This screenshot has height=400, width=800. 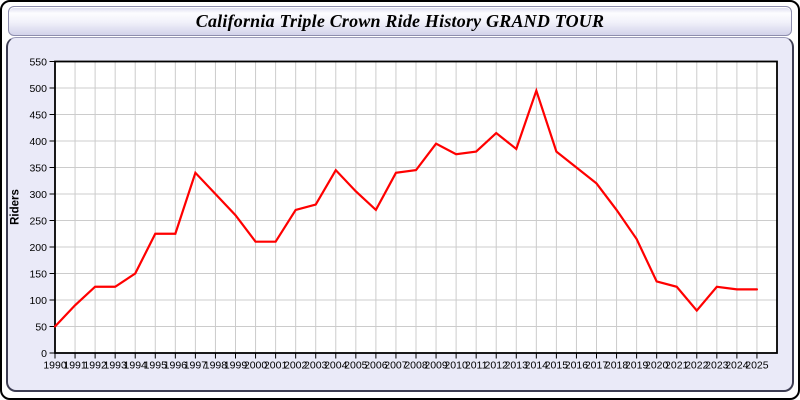 What do you see at coordinates (757, 366) in the screenshot?
I see `x-tick-label: 2025` at bounding box center [757, 366].